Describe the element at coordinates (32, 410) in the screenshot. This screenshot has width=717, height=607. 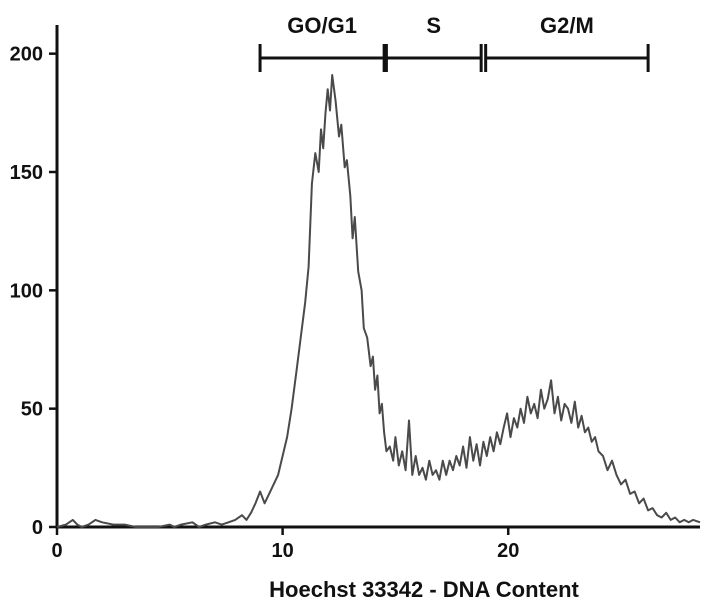
I see `y-tick-label: 50` at that location.